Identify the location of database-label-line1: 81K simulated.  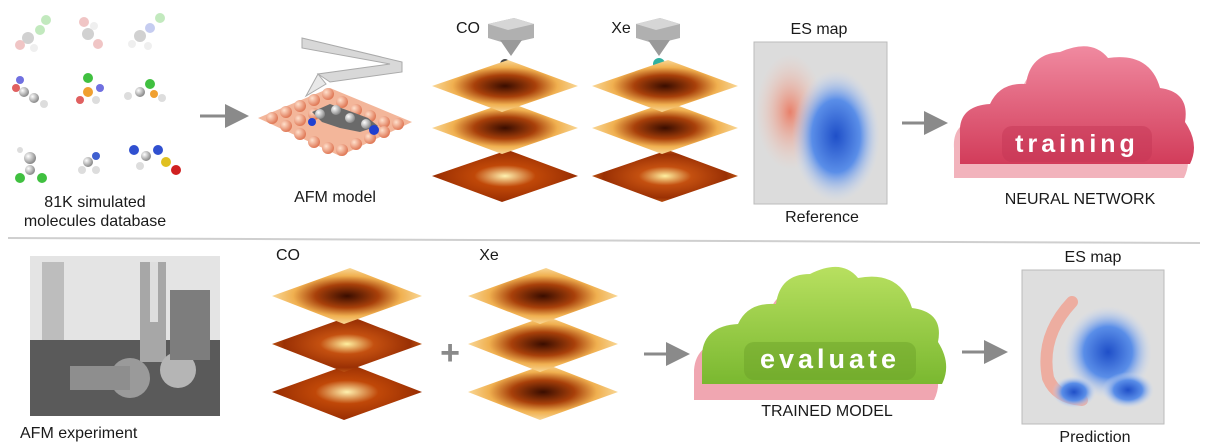
(95, 202).